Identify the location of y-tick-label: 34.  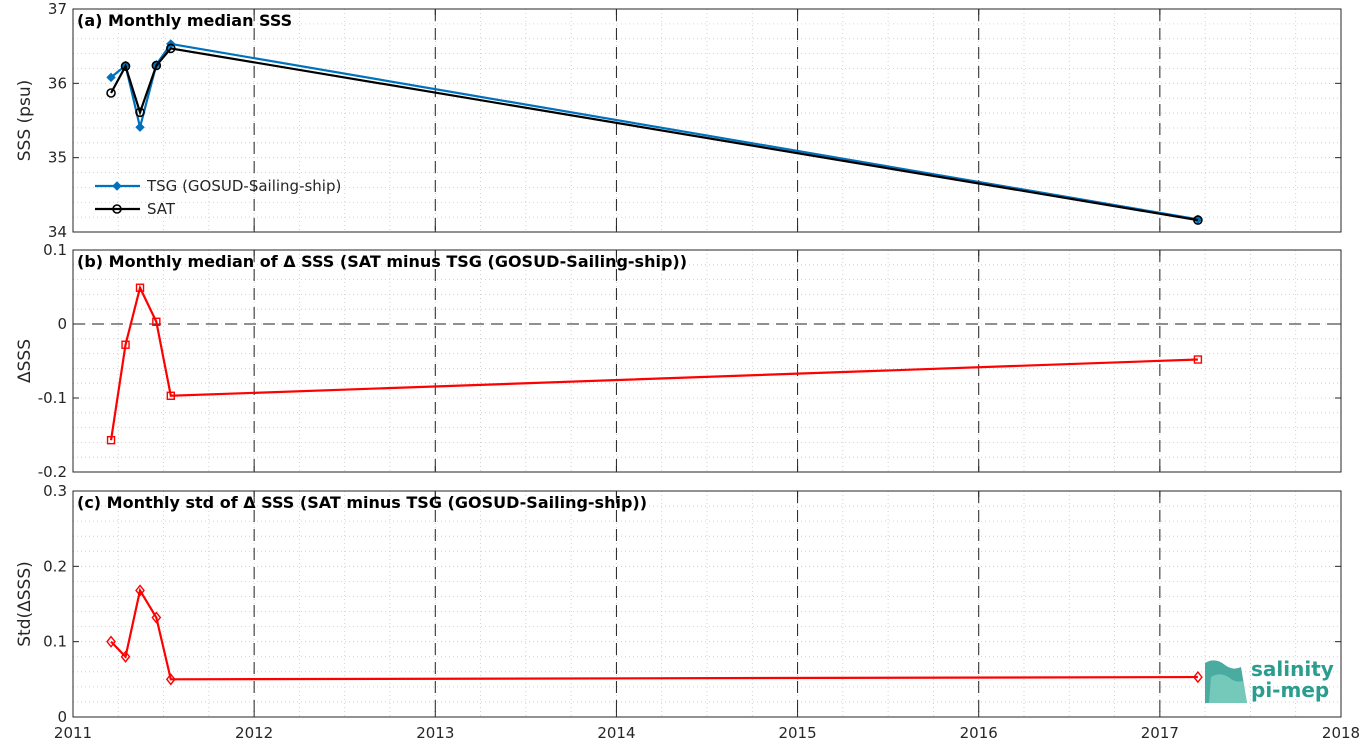
(57, 232).